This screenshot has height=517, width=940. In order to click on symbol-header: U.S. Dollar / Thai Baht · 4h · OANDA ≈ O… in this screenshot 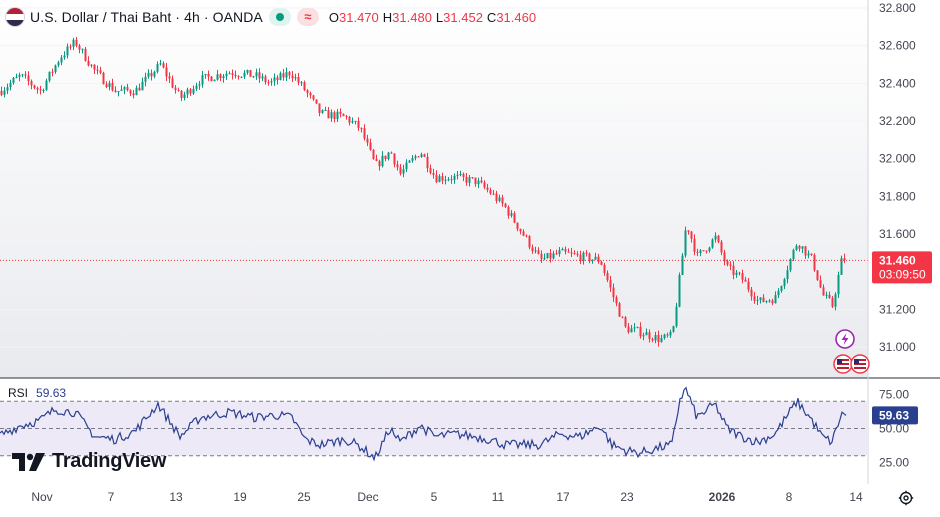, I will do `click(271, 17)`.